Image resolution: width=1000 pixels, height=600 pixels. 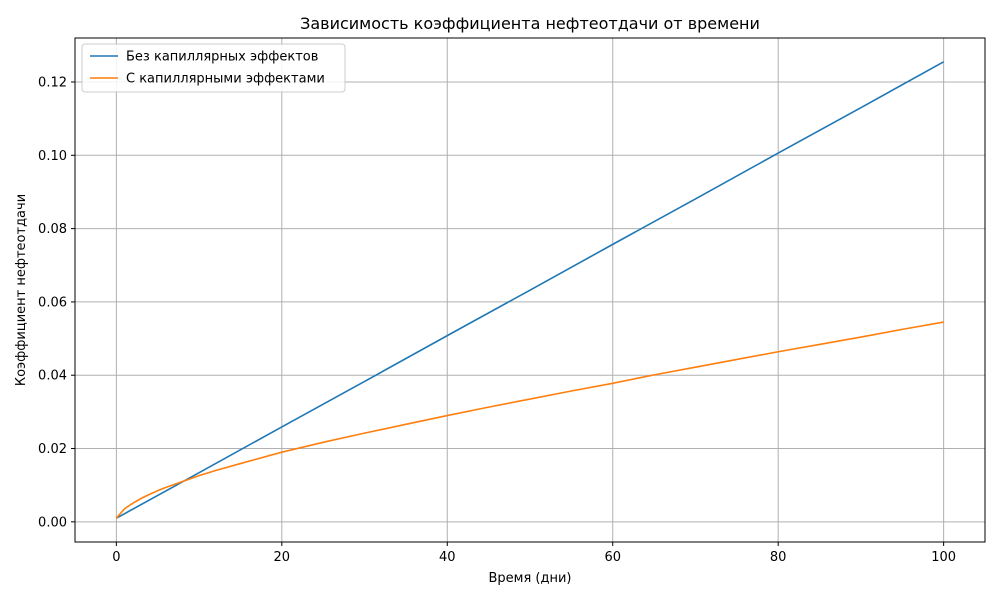 What do you see at coordinates (52, 449) in the screenshot?
I see `y-tick-label: 0.02` at bounding box center [52, 449].